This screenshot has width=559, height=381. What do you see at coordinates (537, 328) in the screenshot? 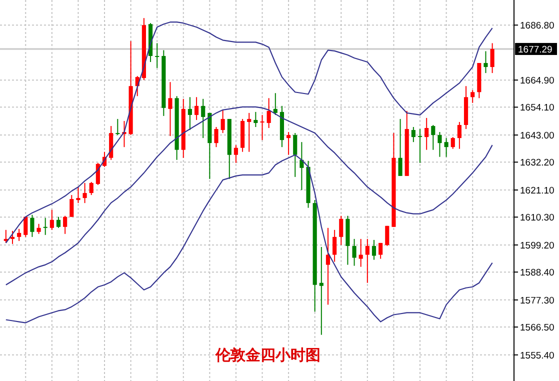
I see `y-tick-label: 1566.50` at bounding box center [537, 328].